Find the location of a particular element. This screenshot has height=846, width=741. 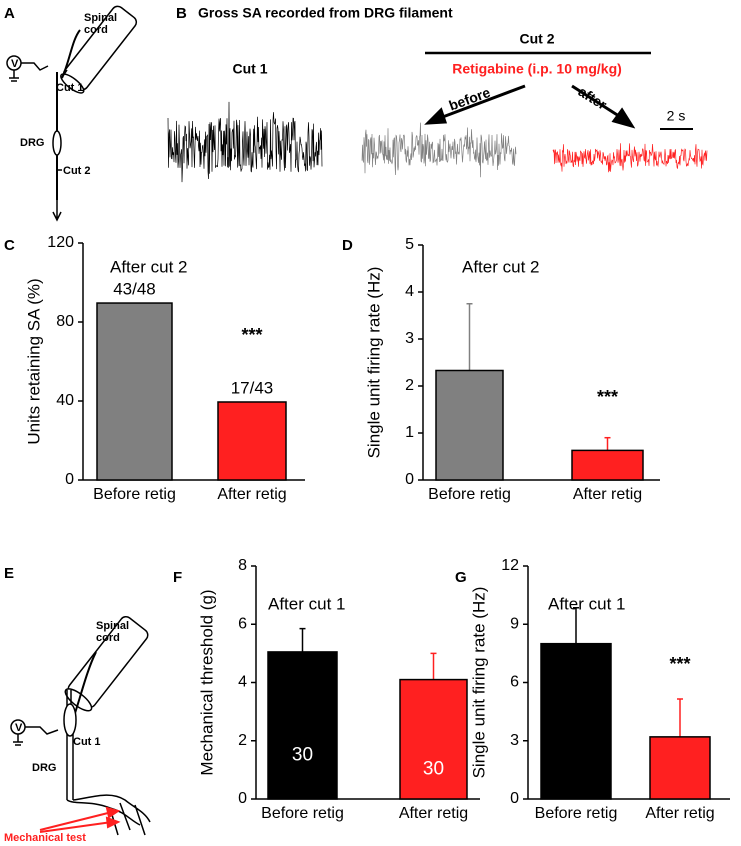

trace-label: Cut 2 is located at coordinates (537, 39).